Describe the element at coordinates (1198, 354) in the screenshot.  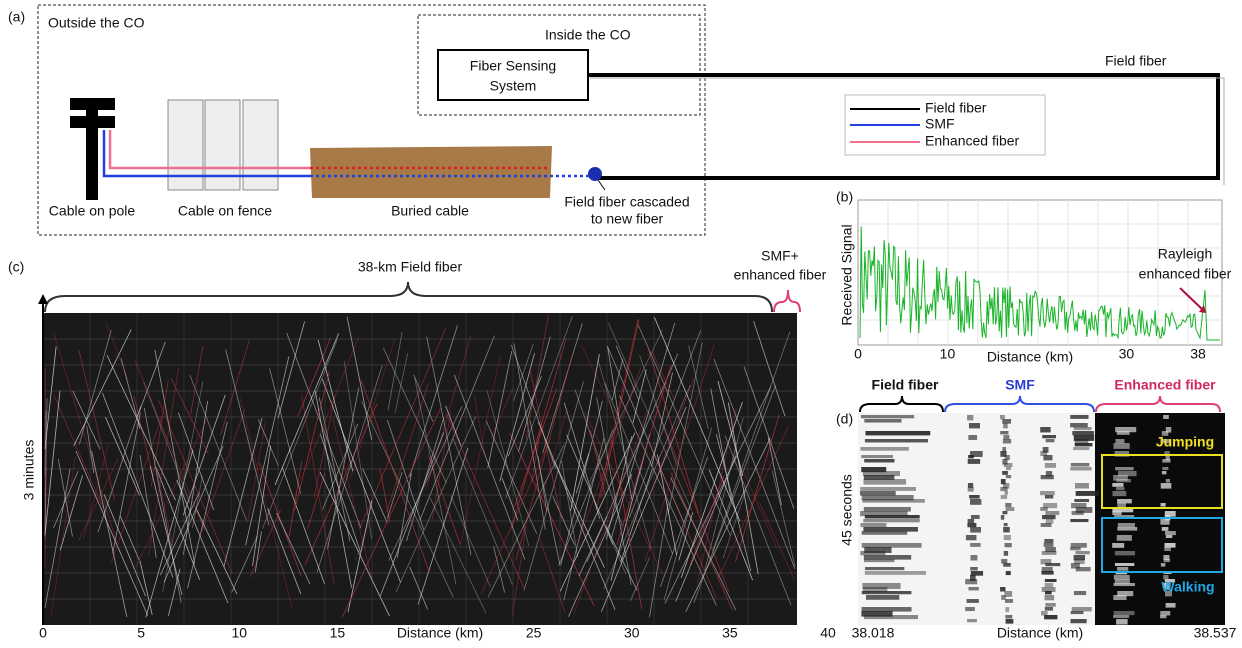
I see `x-tick-label: 38` at that location.